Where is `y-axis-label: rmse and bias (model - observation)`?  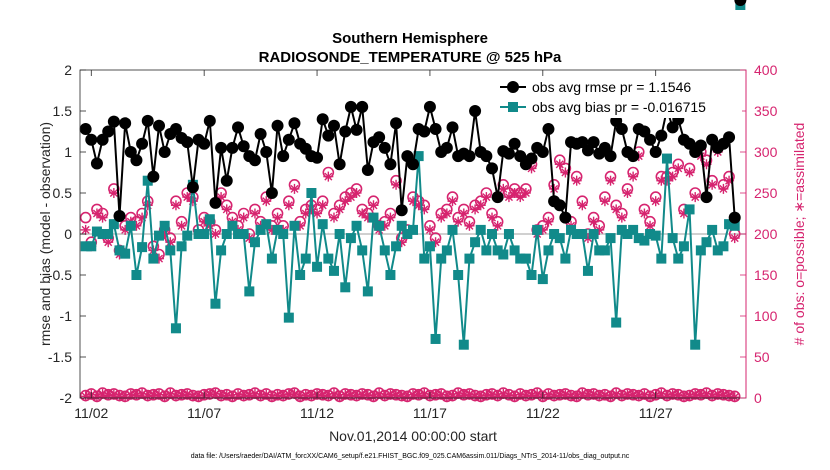 y-axis-label: rmse and bias (model - observation) is located at coordinates (45, 234).